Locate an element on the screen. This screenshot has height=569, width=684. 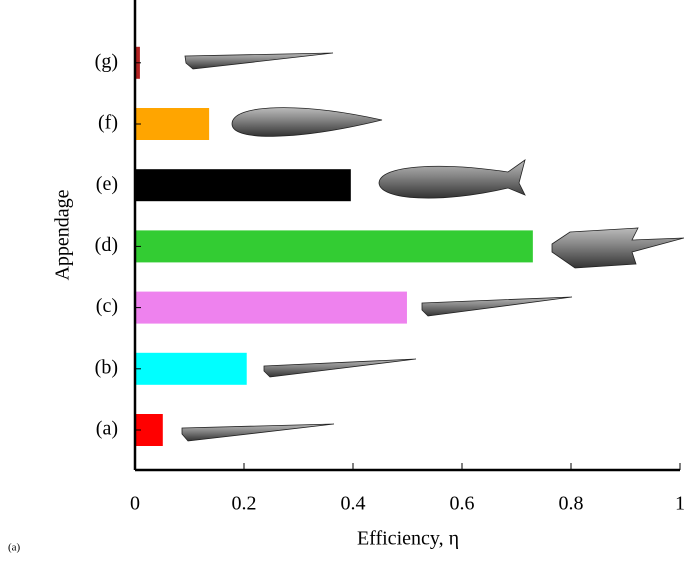
x-tick-label: 0 is located at coordinates (135, 504).